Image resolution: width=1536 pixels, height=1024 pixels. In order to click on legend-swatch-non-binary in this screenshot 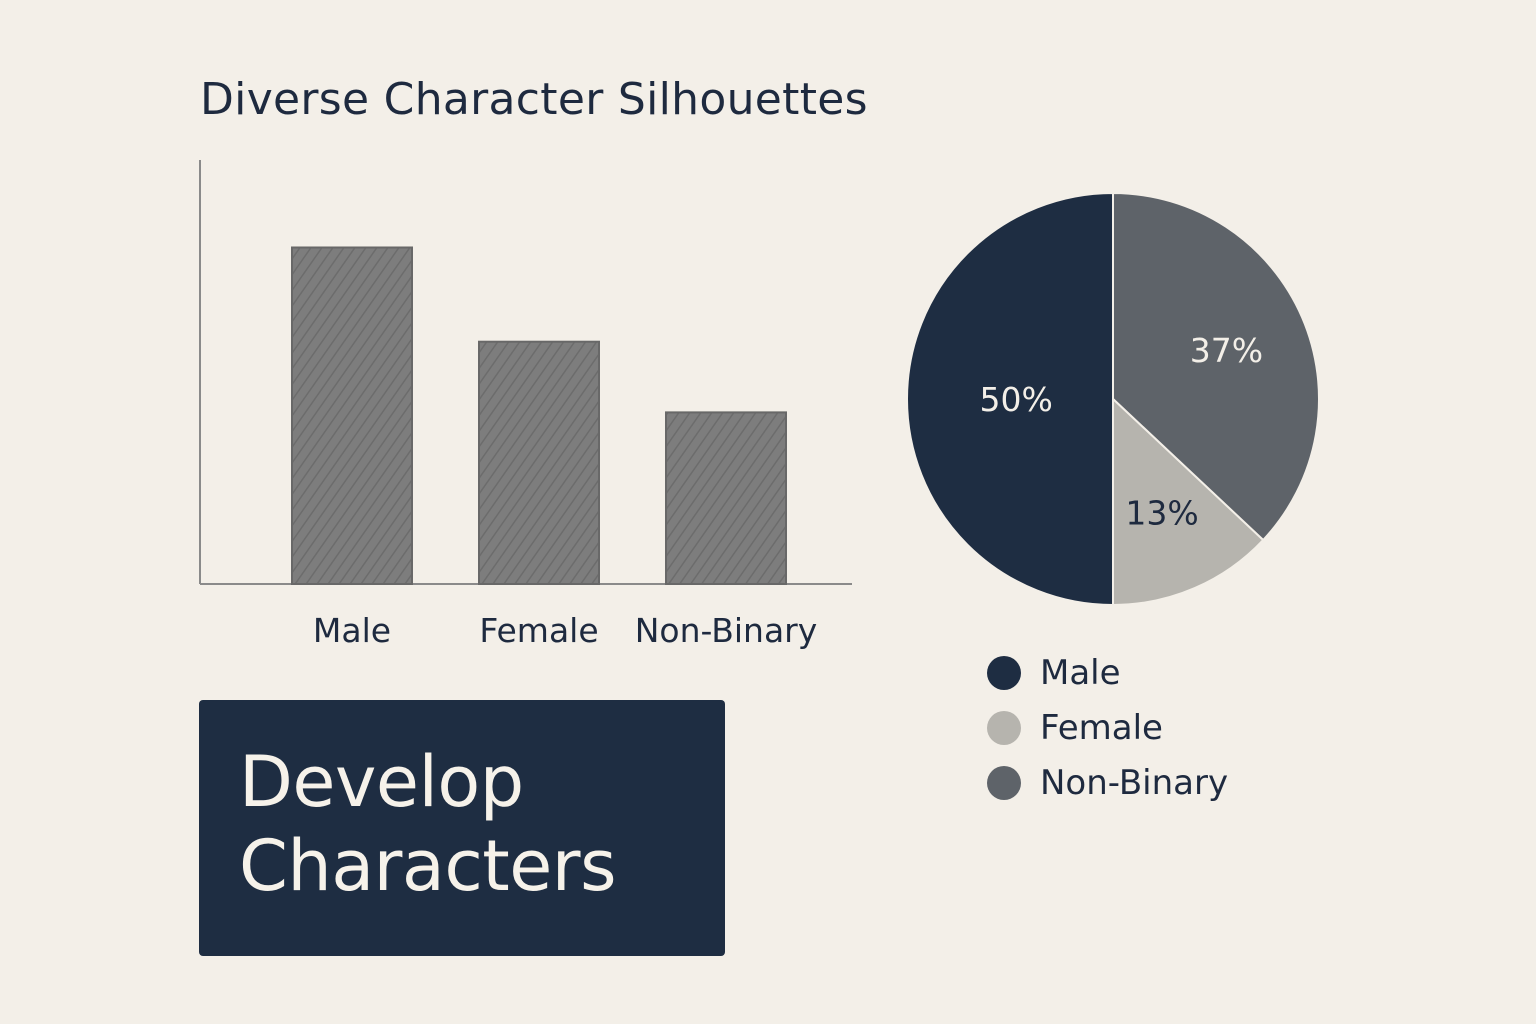, I will do `click(1004, 782)`.